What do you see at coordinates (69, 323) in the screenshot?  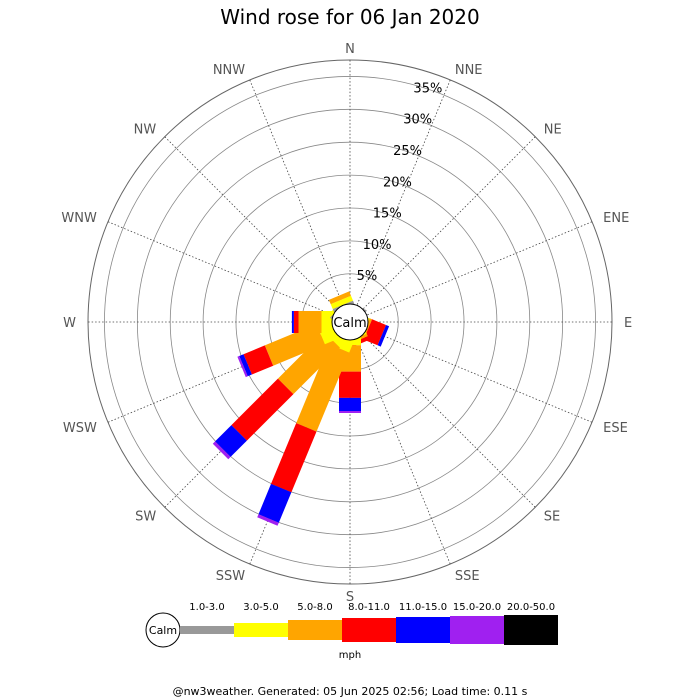 I see `direction-label-w: W` at bounding box center [69, 323].